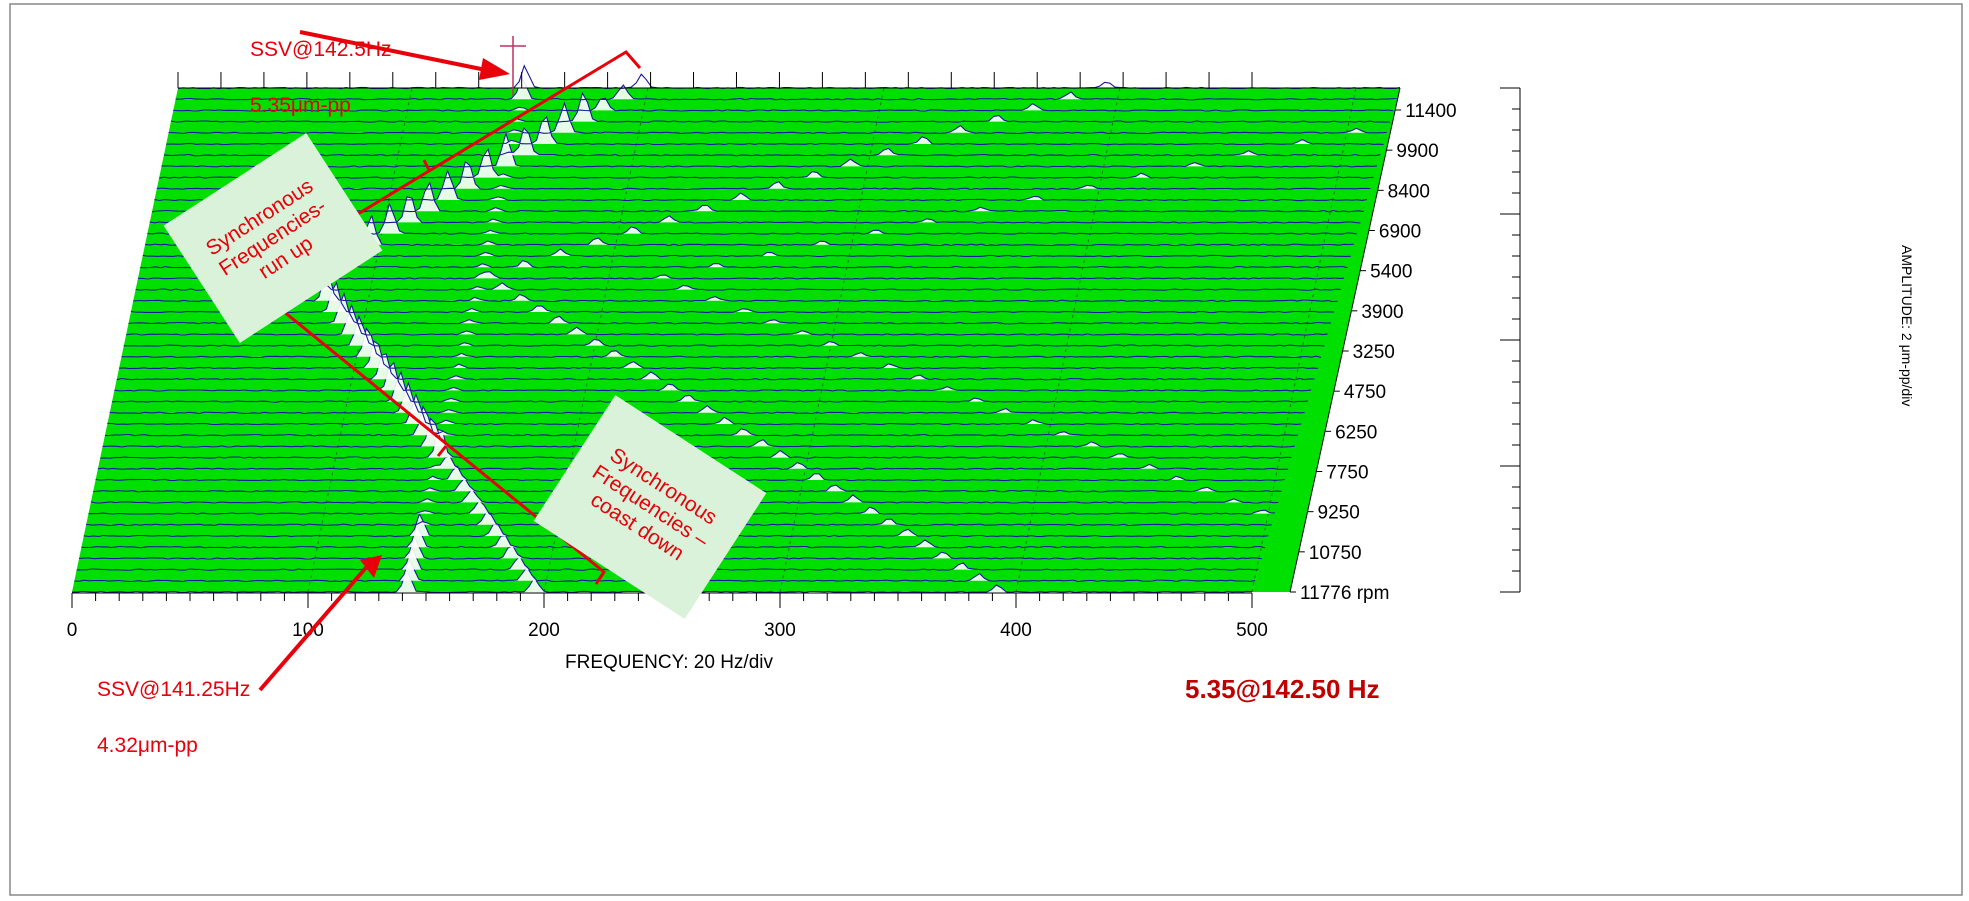 This screenshot has width=1969, height=901. Describe the element at coordinates (1335, 553) in the screenshot. I see `rpm-label-11: 10750` at that location.